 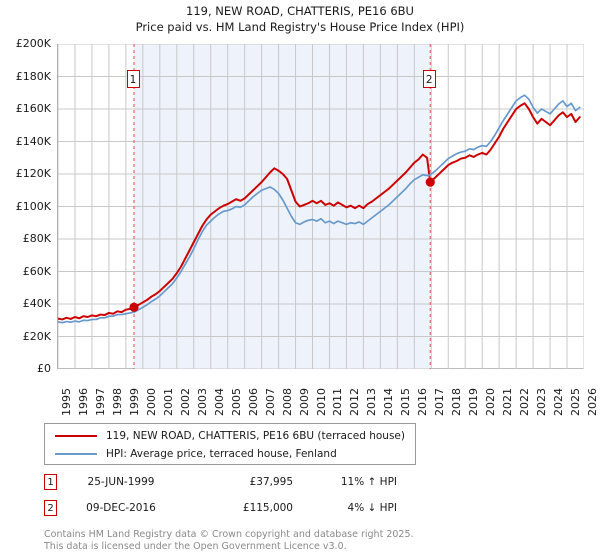 I want to click on x-tick-label: 2022, so click(x=525, y=402).